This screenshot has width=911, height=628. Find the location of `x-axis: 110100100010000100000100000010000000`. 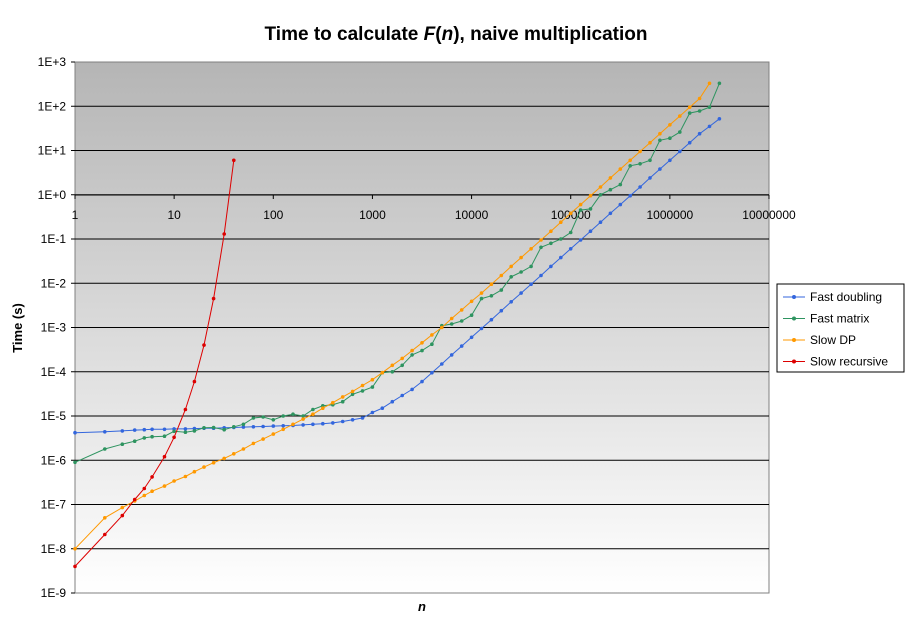

x-axis: 110100100010000100000100000010000000 is located at coordinates (434, 208).